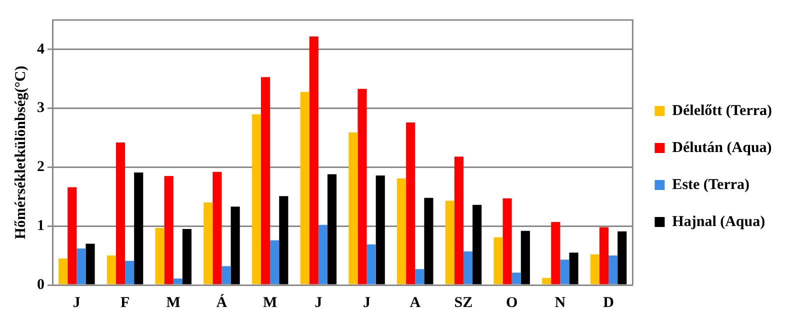 The width and height of the screenshot is (800, 323). I want to click on x-tick-label: F, so click(125, 302).